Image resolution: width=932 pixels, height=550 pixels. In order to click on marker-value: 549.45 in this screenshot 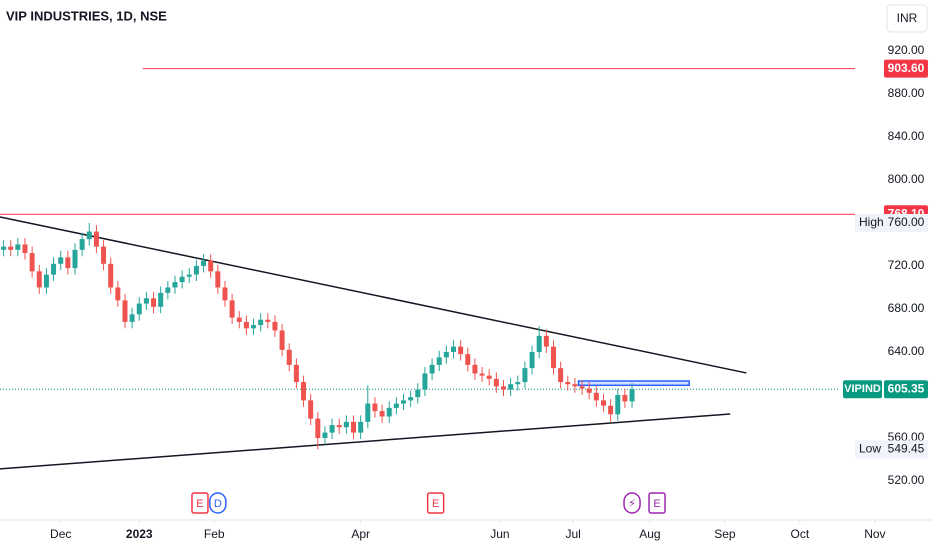, I will do `click(906, 448)`.